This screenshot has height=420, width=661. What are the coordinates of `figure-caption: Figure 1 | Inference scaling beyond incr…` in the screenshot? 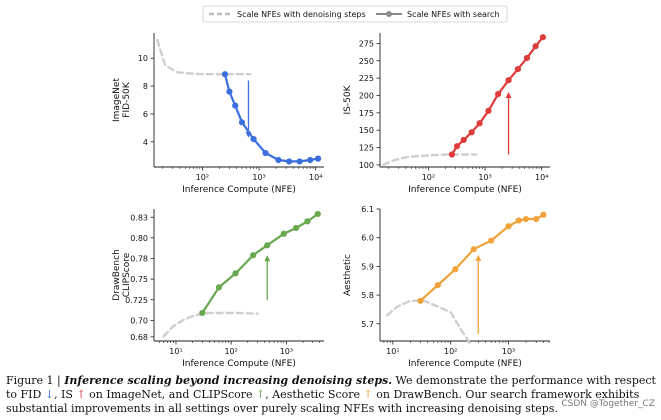 It's located at (332, 395).